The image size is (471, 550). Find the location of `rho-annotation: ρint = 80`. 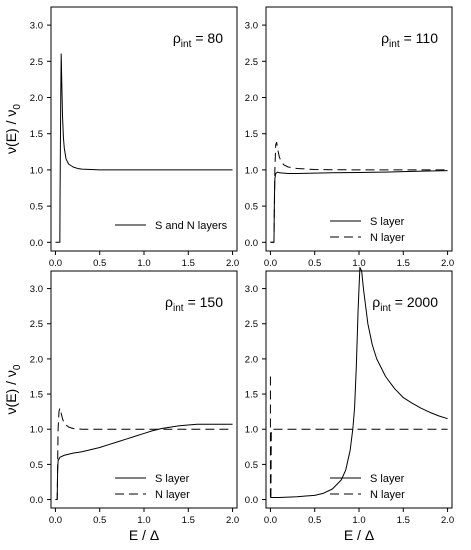

rho-annotation: ρint = 80 is located at coordinates (198, 40).